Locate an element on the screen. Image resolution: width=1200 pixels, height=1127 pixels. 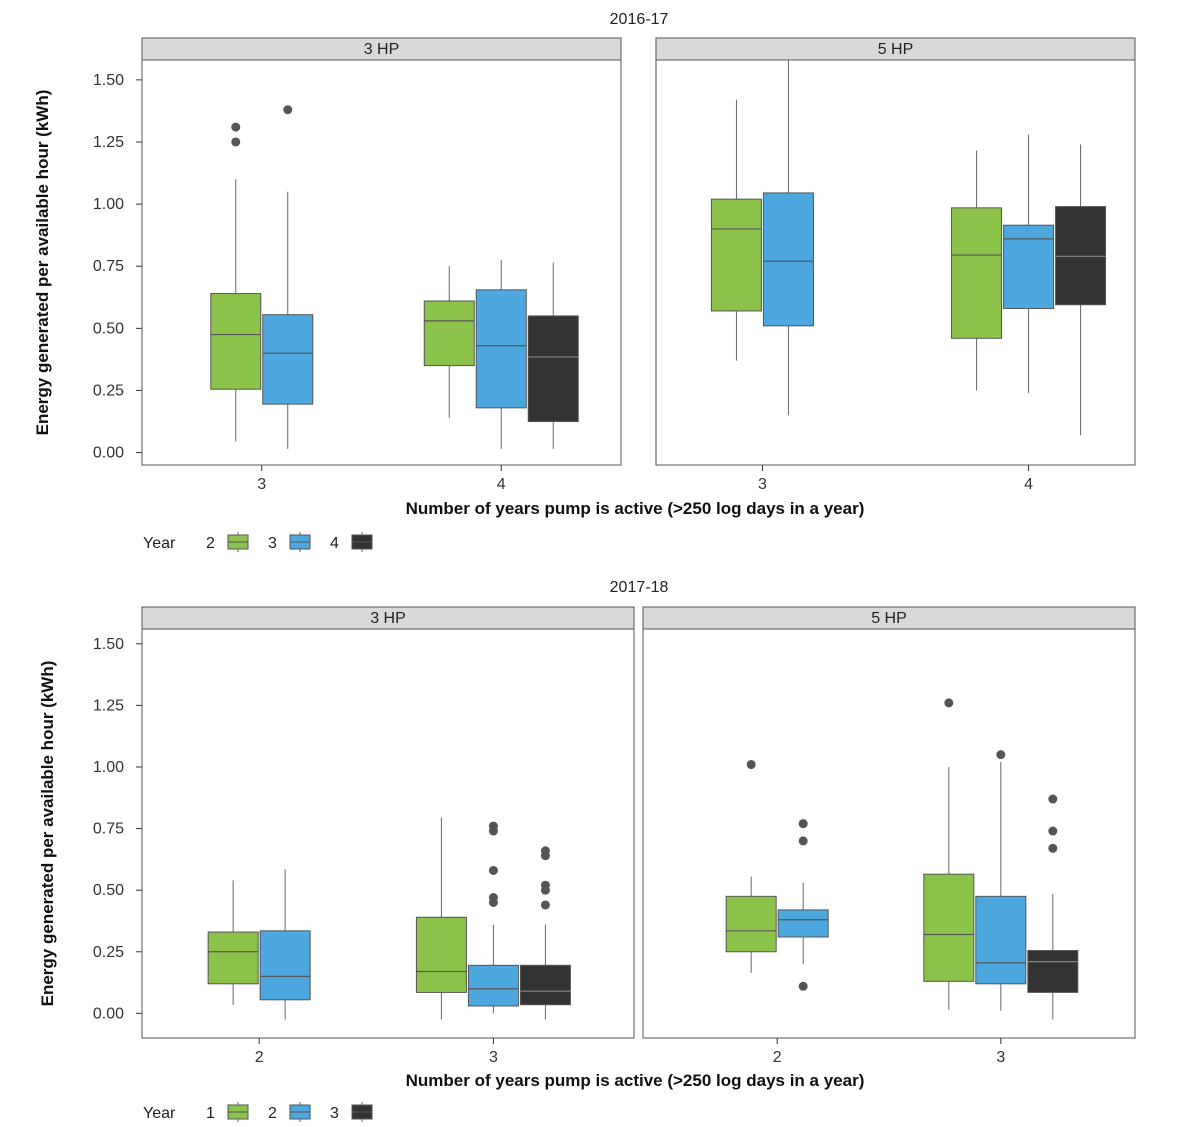
chart-title: 2017-18 is located at coordinates (639, 587).